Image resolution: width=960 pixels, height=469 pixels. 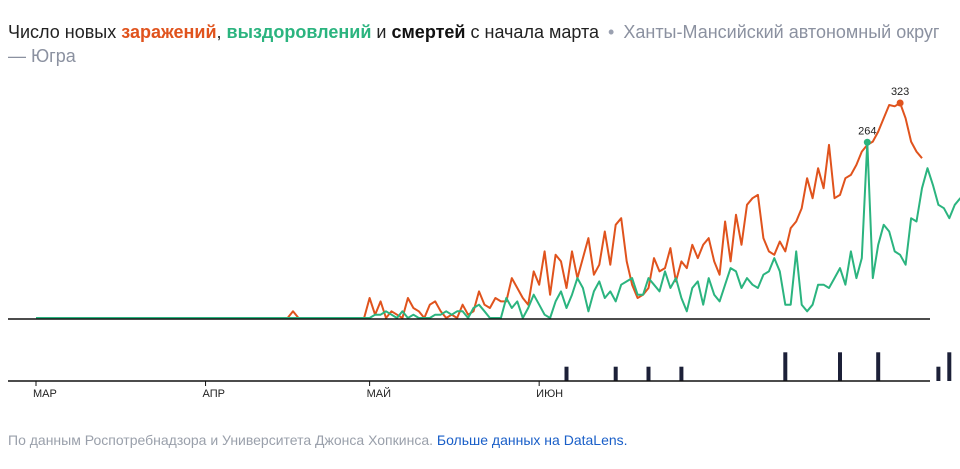 What do you see at coordinates (867, 131) in the screenshot?
I see `peak-label: 264` at bounding box center [867, 131].